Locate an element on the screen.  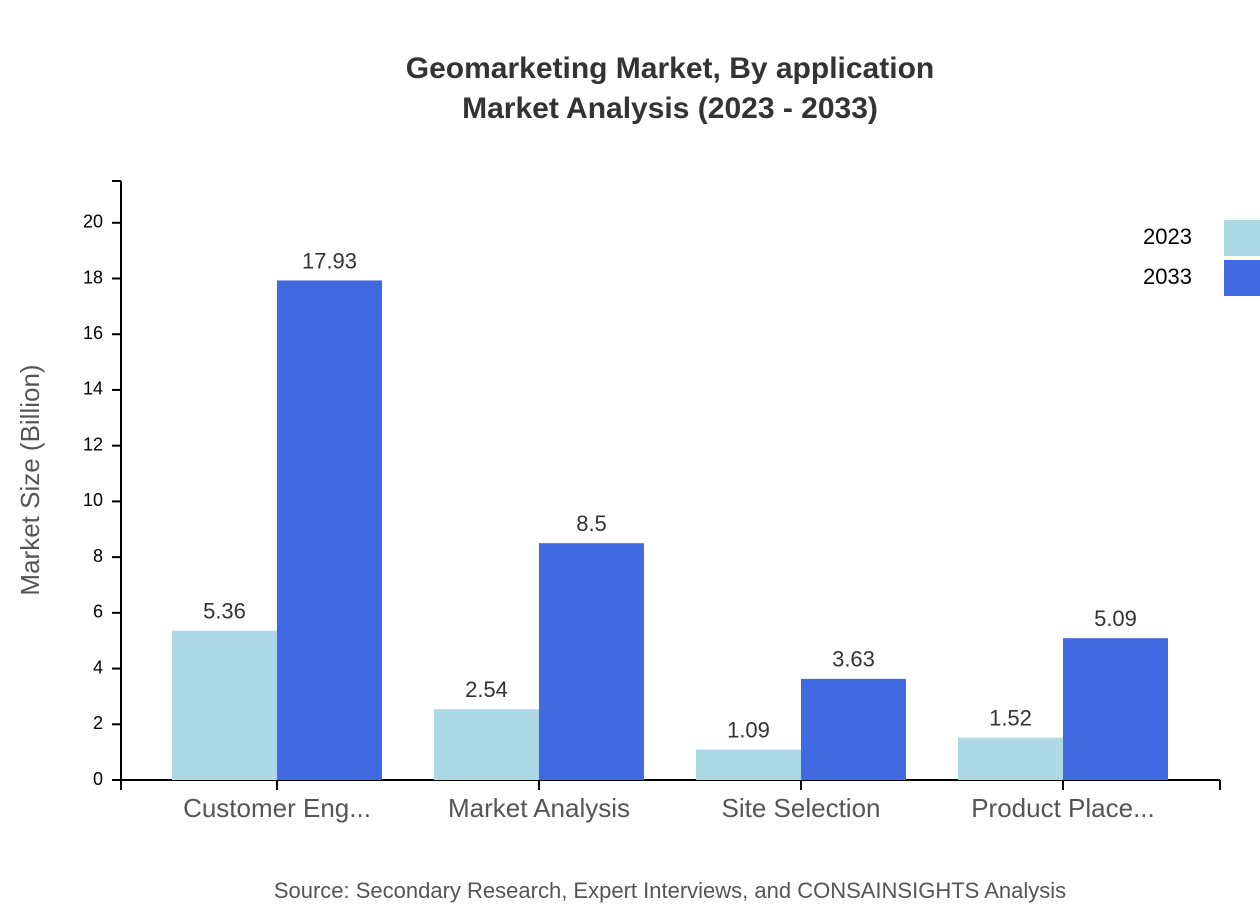
value-label: 5.09 is located at coordinates (1115, 618).